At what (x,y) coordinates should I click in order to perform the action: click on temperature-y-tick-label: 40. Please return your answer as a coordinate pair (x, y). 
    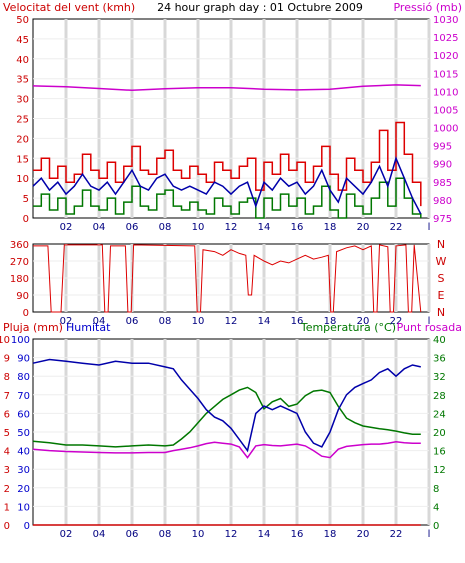
    Looking at the image, I should click on (439, 340).